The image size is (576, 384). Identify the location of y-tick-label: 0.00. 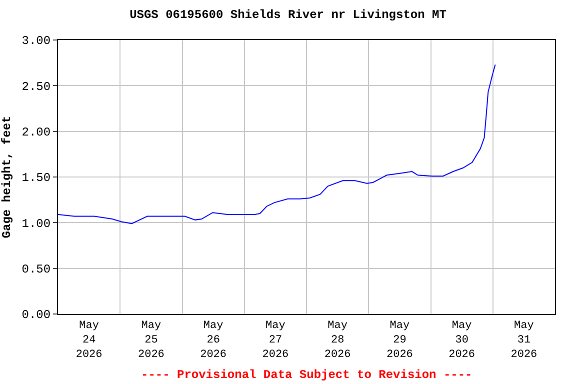
(36, 315).